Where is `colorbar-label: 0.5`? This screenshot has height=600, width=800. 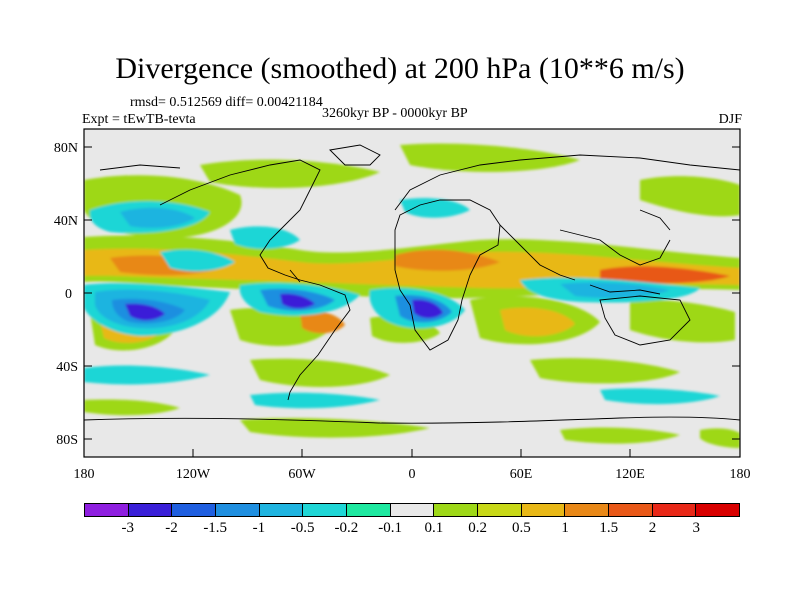 colorbar-label: 0.5 is located at coordinates (521, 528).